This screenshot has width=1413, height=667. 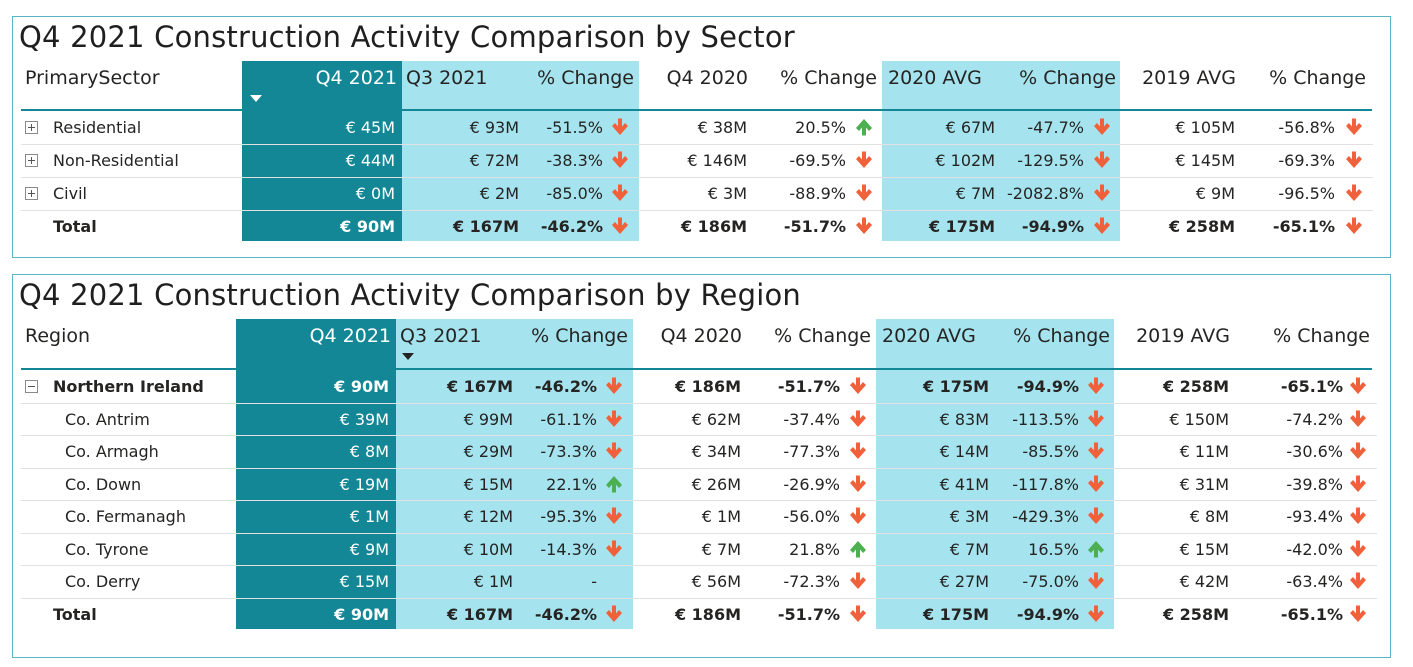 What do you see at coordinates (822, 336) in the screenshot?
I see `region-header-5: % Change` at bounding box center [822, 336].